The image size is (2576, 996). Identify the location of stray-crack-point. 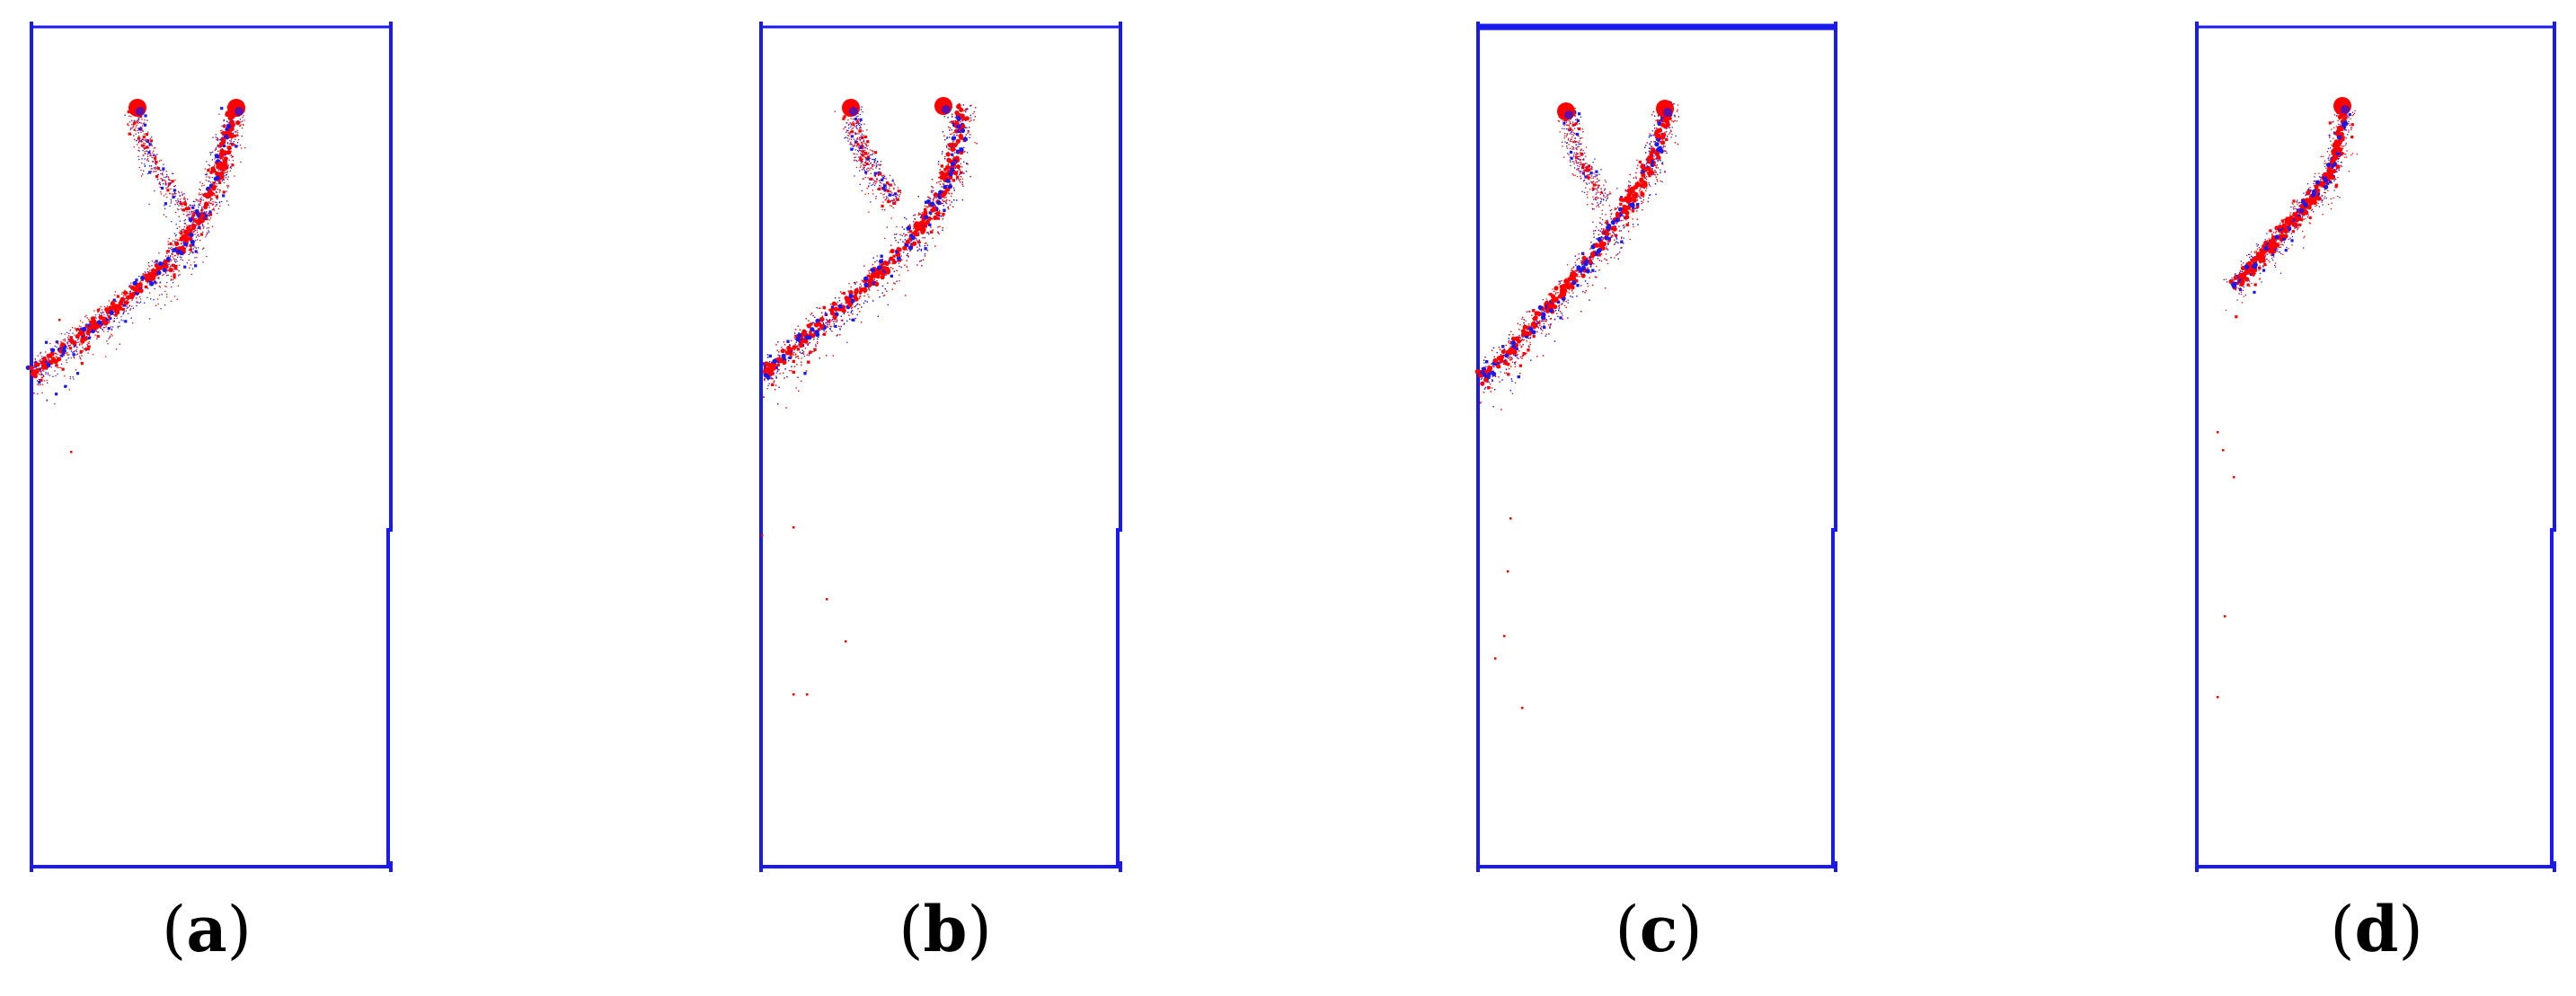
(827, 600).